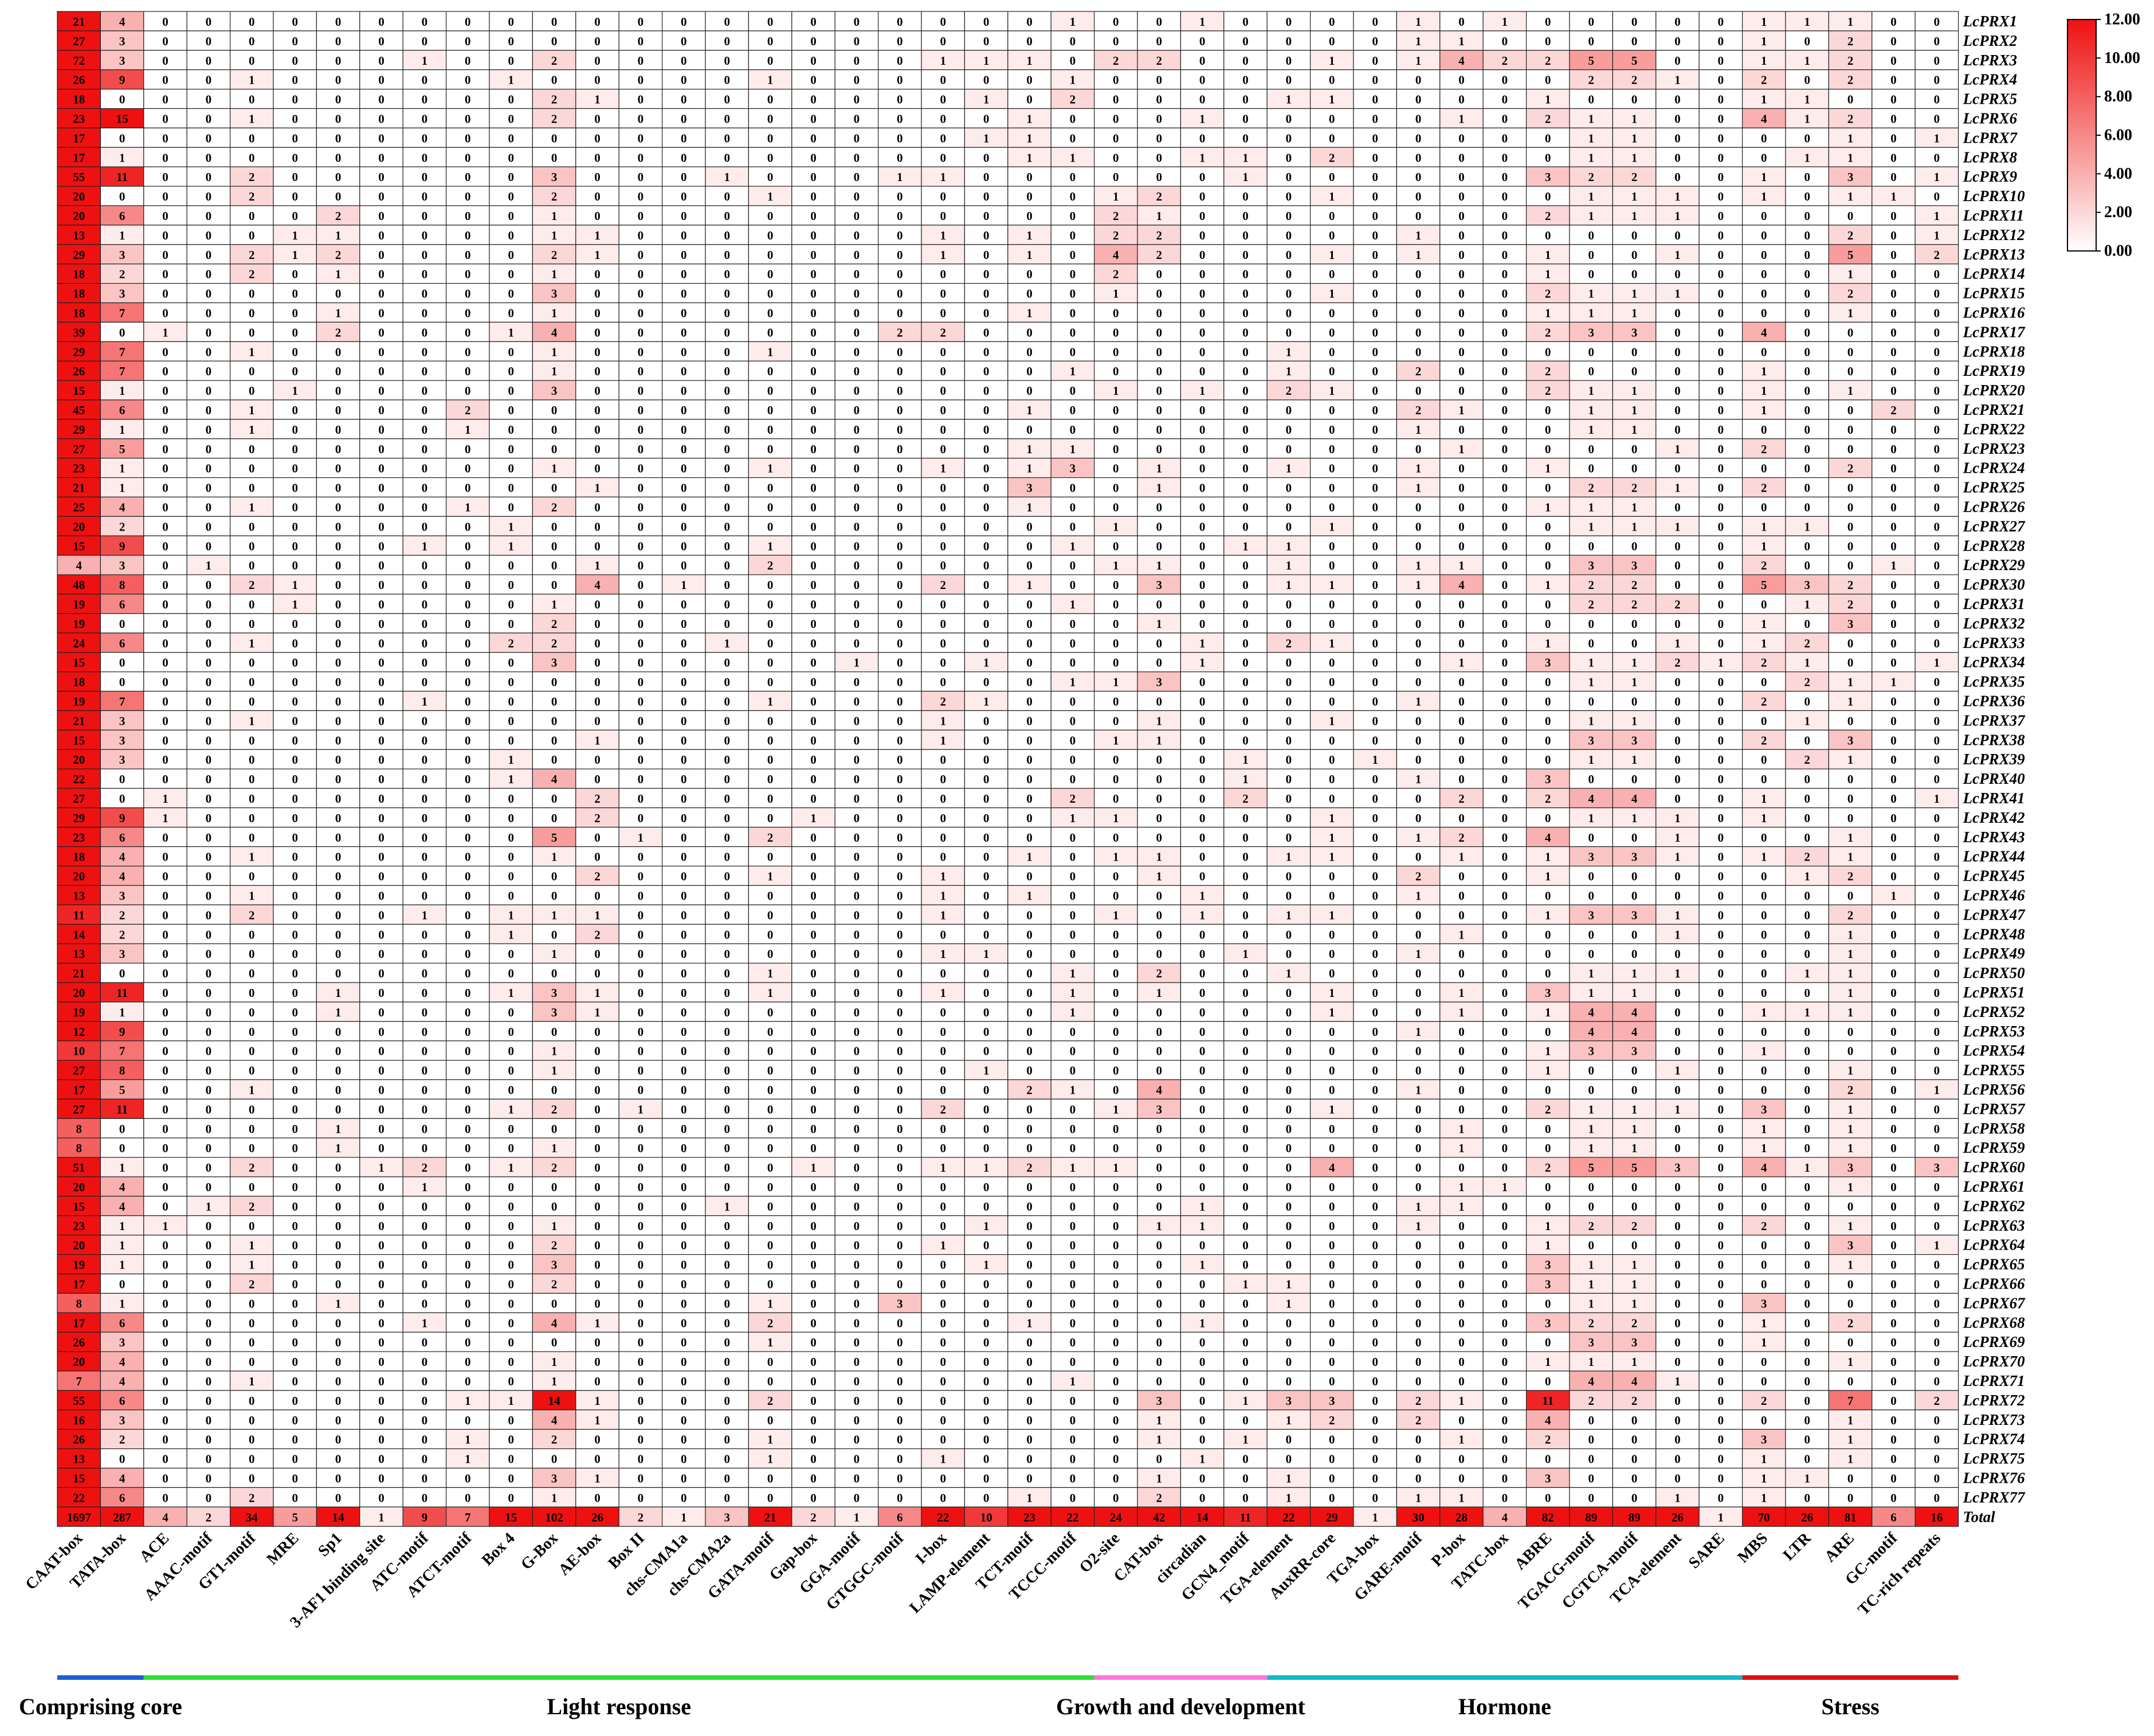 This screenshot has height=1736, width=2154. What do you see at coordinates (79, 80) in the screenshot?
I see `cell-value: 26` at bounding box center [79, 80].